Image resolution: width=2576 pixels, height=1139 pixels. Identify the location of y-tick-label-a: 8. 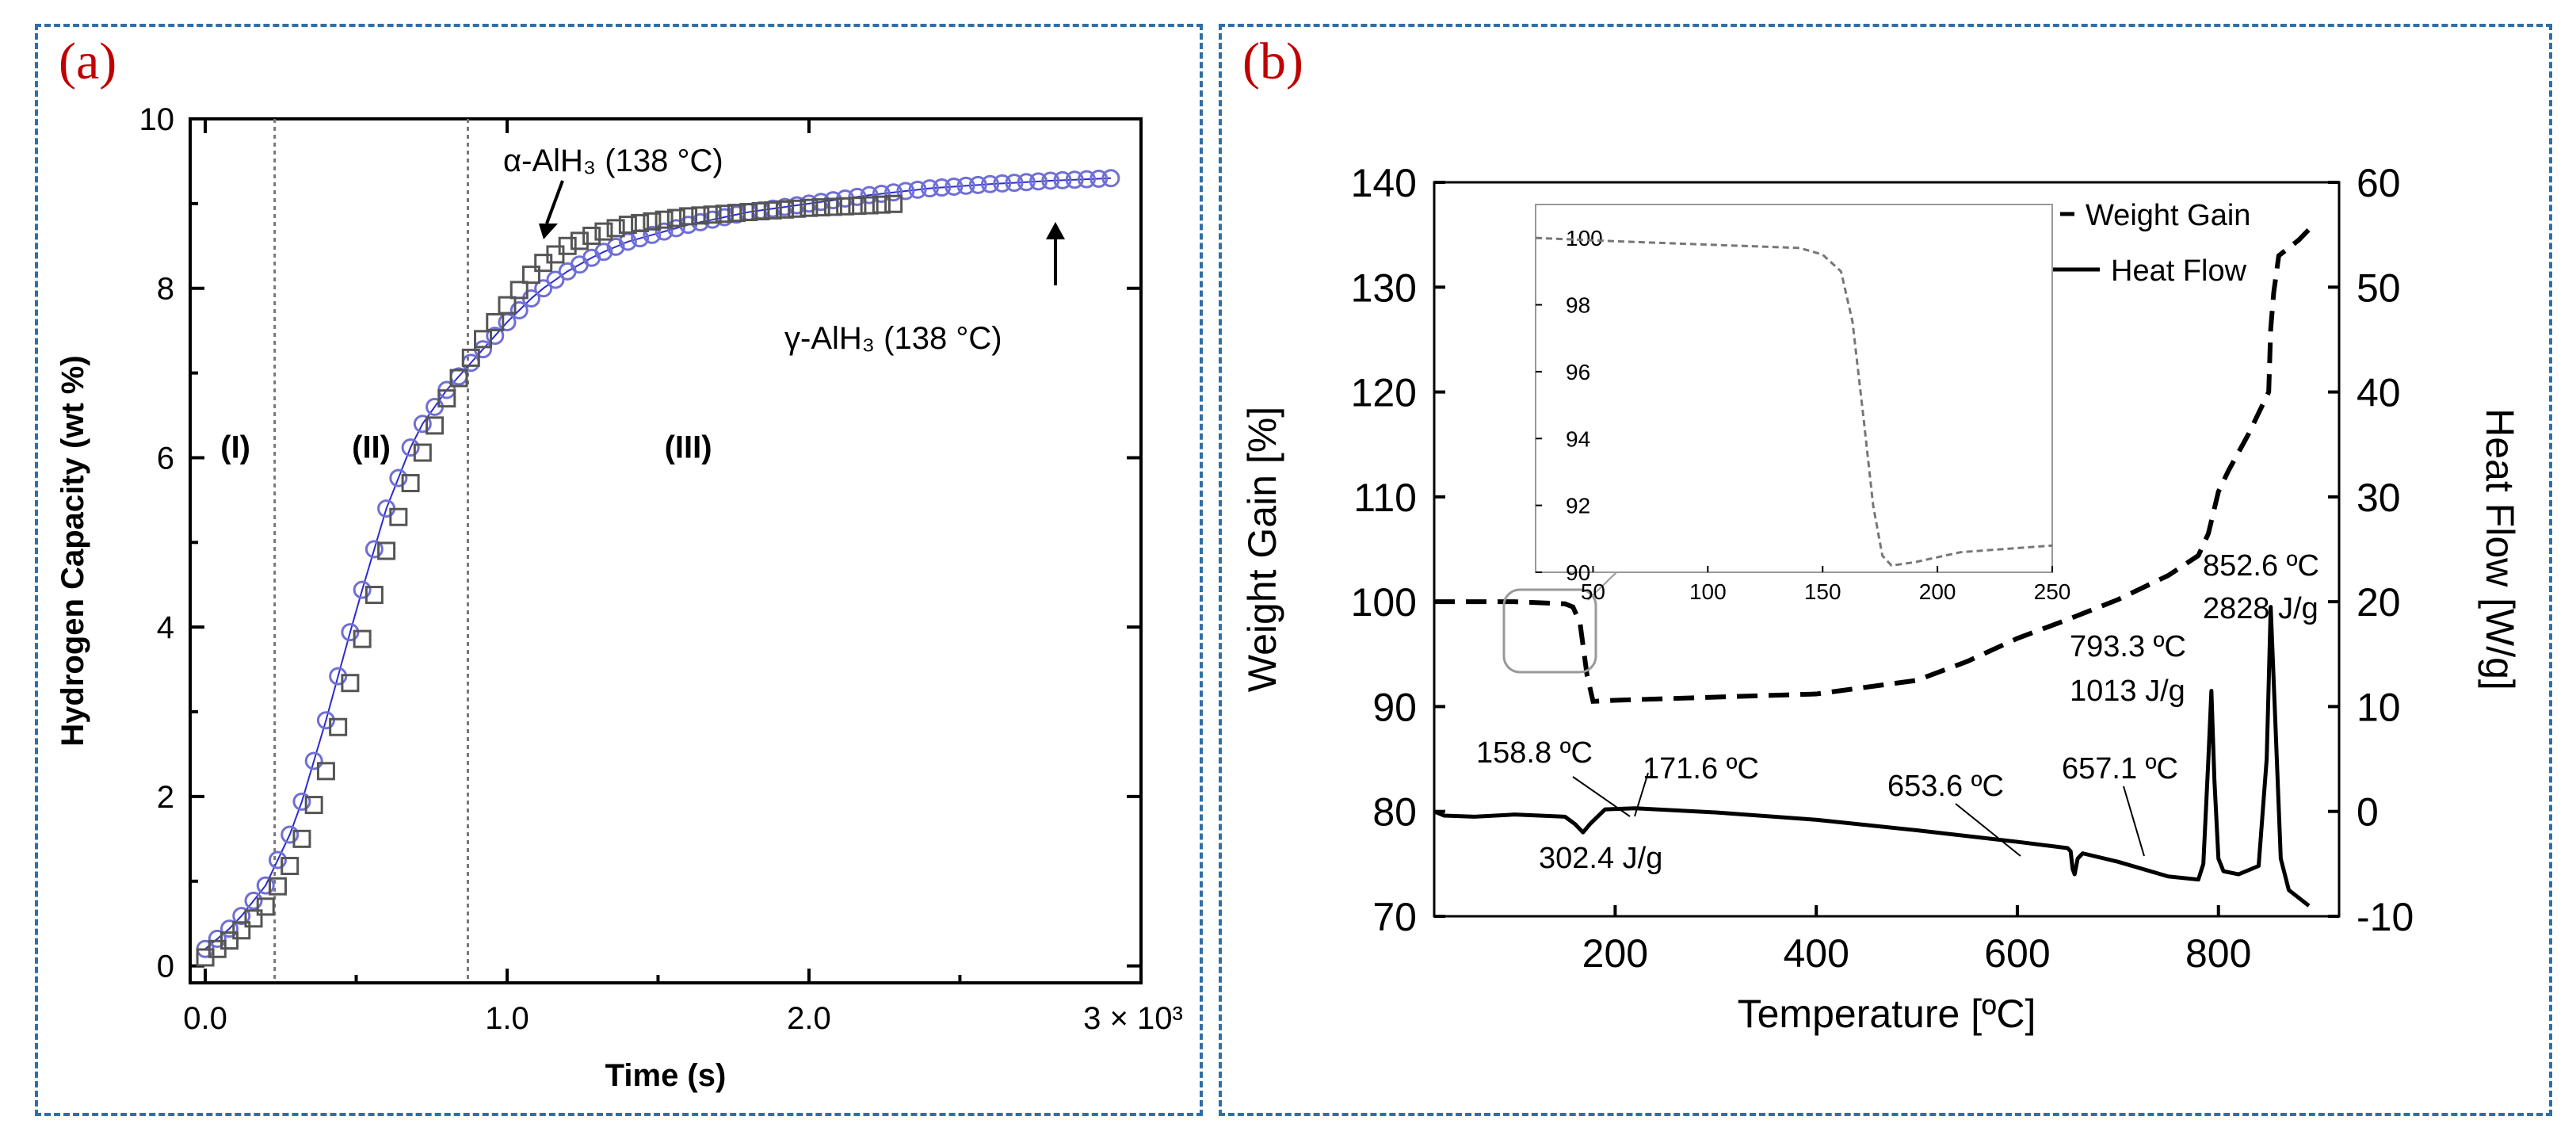
(165, 289).